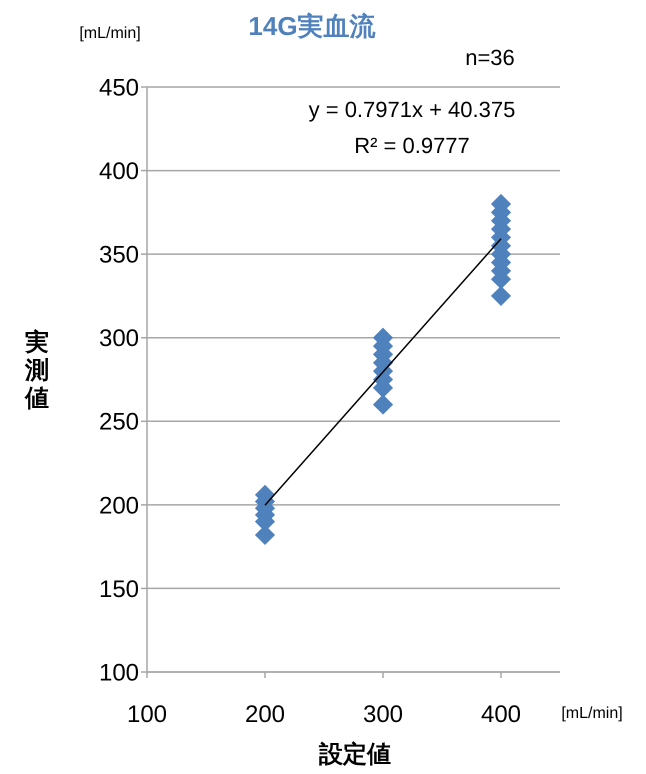  What do you see at coordinates (119, 672) in the screenshot?
I see `y-tick-label: 100` at bounding box center [119, 672].